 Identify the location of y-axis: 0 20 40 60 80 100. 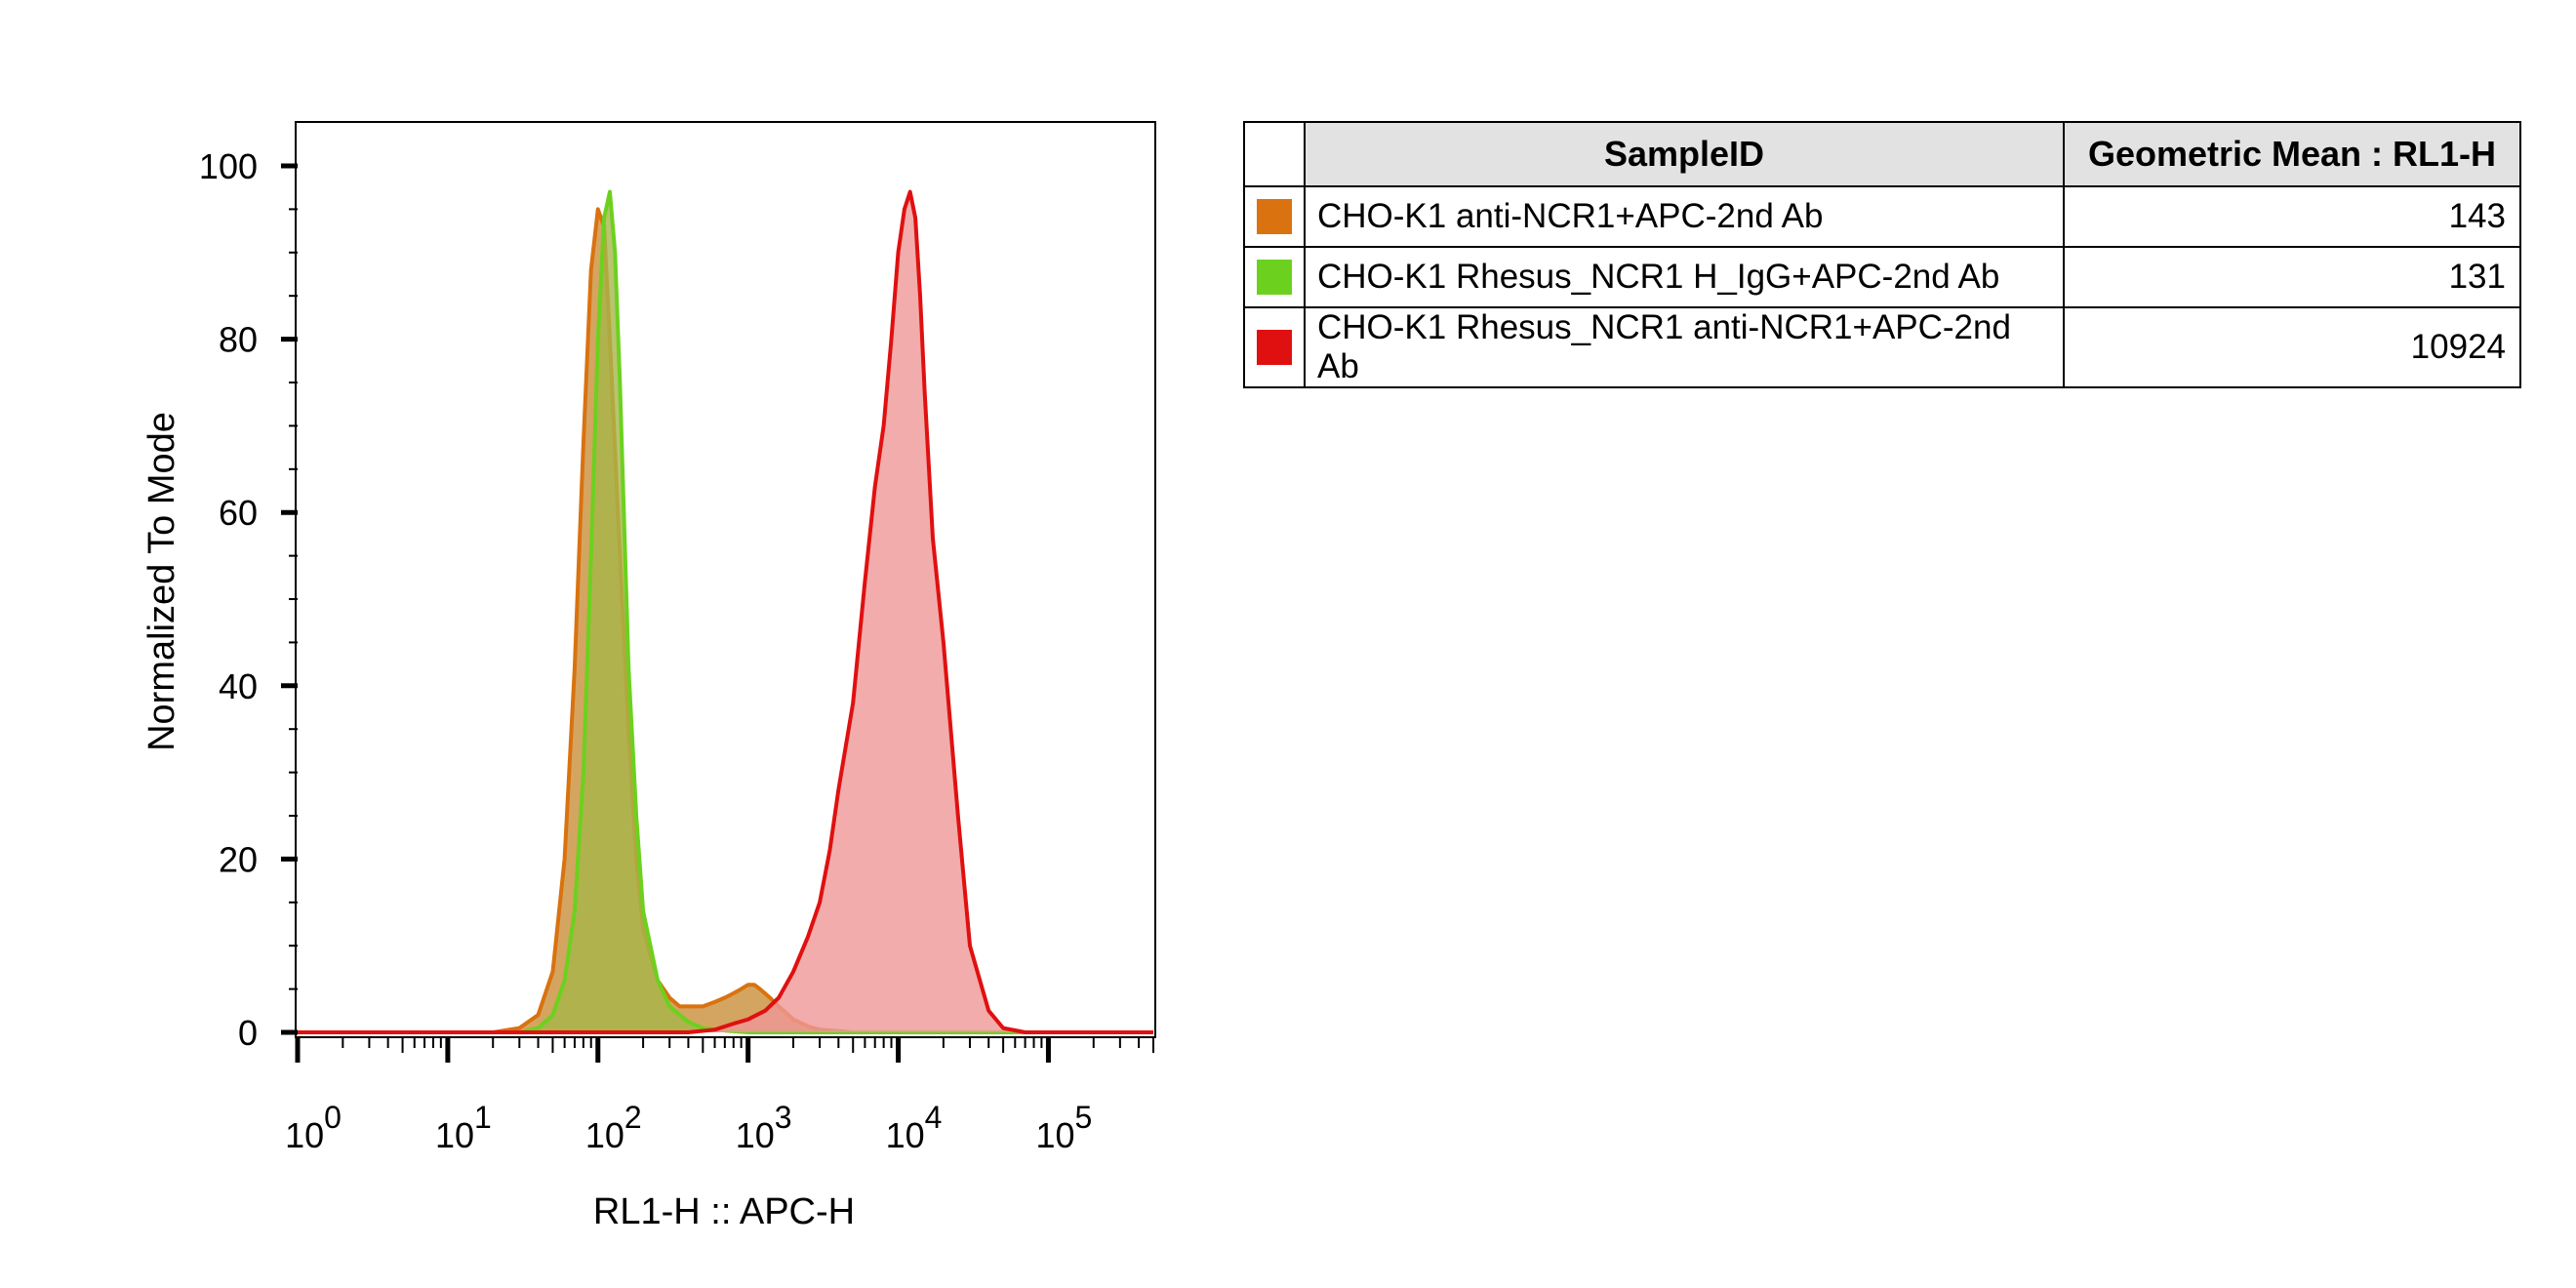
(248, 599).